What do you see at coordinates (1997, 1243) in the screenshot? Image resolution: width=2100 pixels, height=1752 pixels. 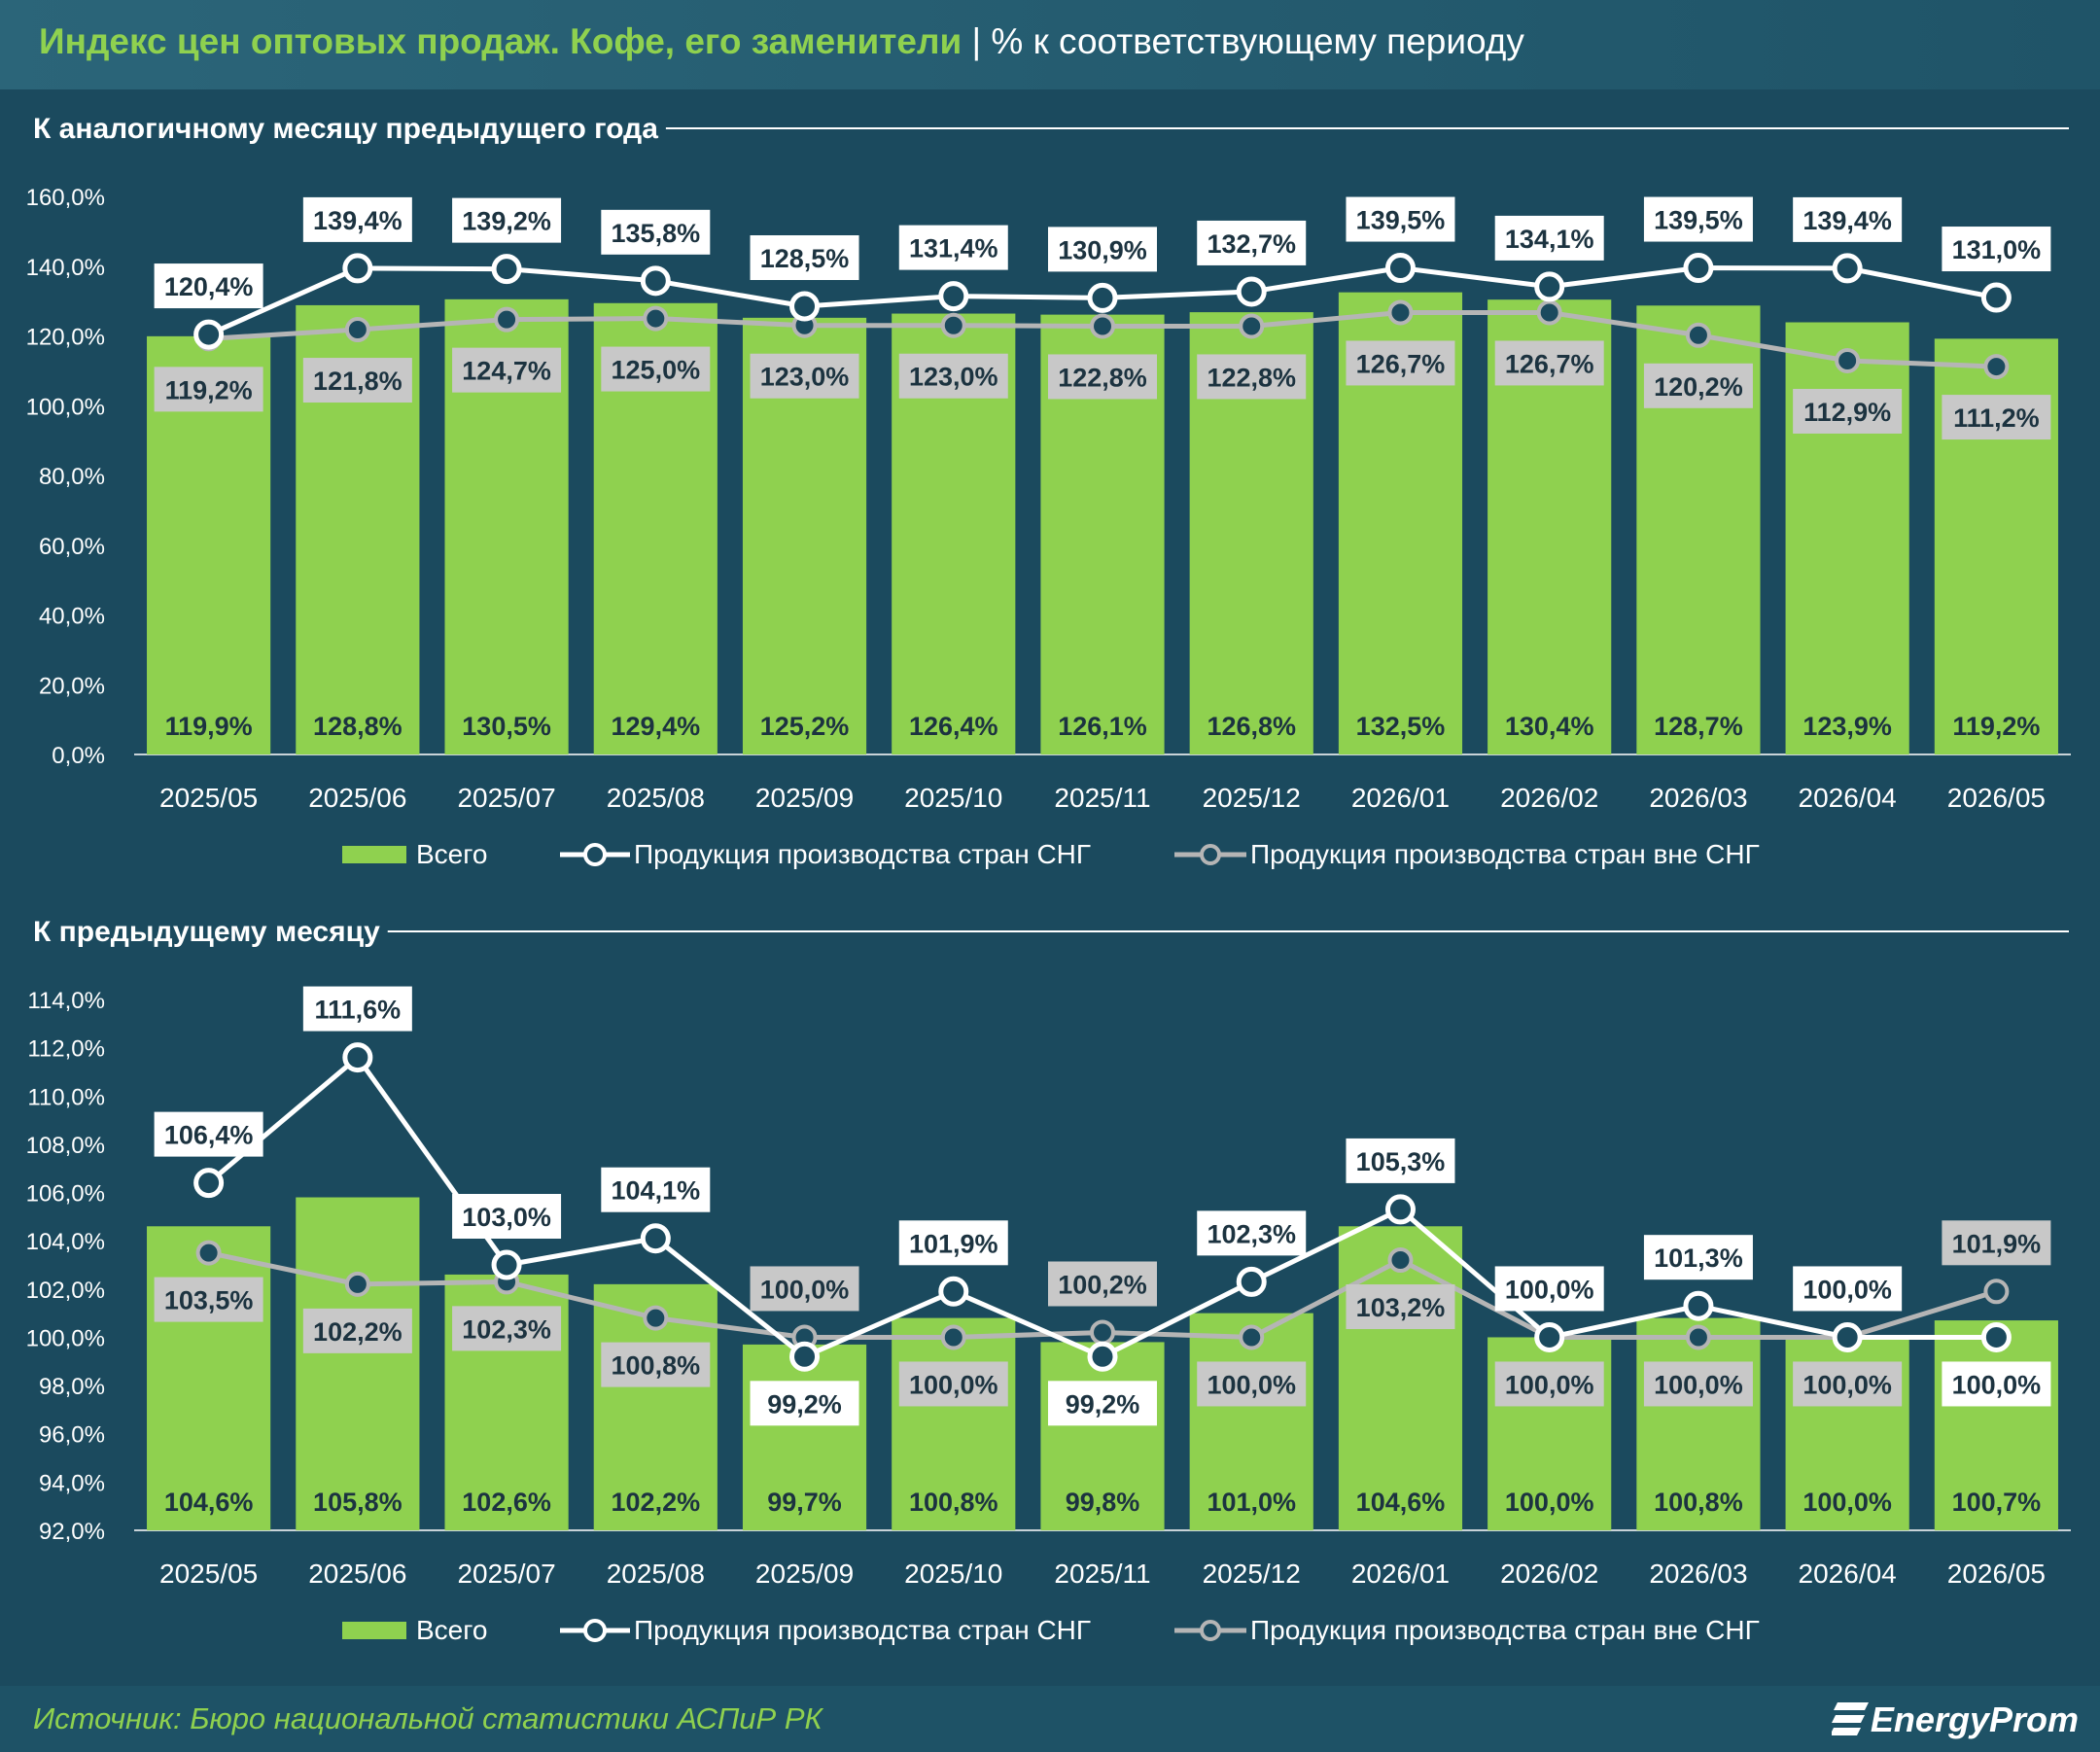 I see `non-cis-value-label: 101,9%` at bounding box center [1997, 1243].